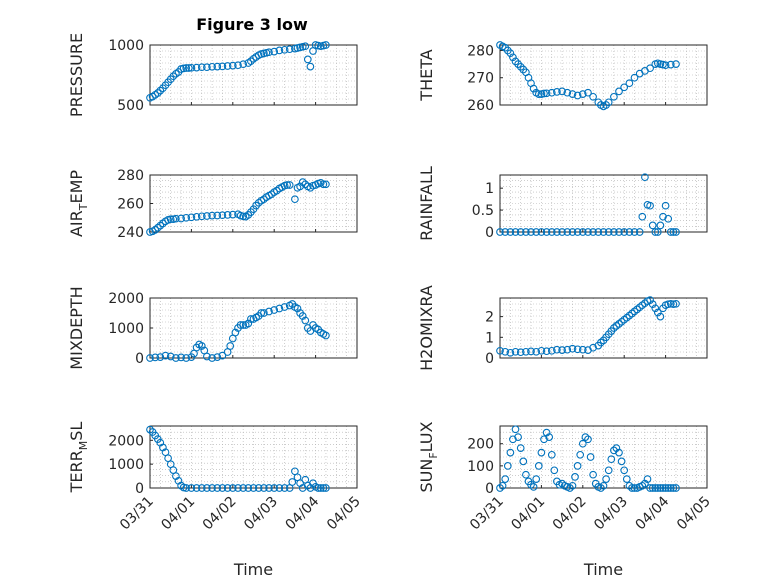 This screenshot has height=583, width=778. Describe the element at coordinates (137, 514) in the screenshot. I see `x-tick-label: 03/31` at that location.